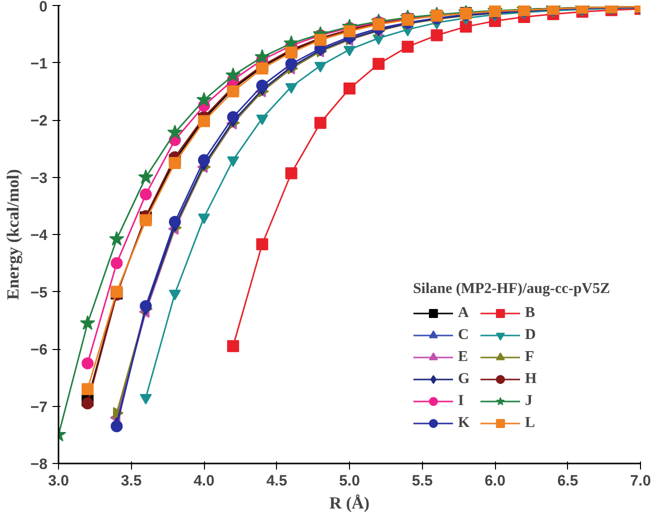  Describe the element at coordinates (43, 8) in the screenshot. I see `y-tick-label: 0` at that location.